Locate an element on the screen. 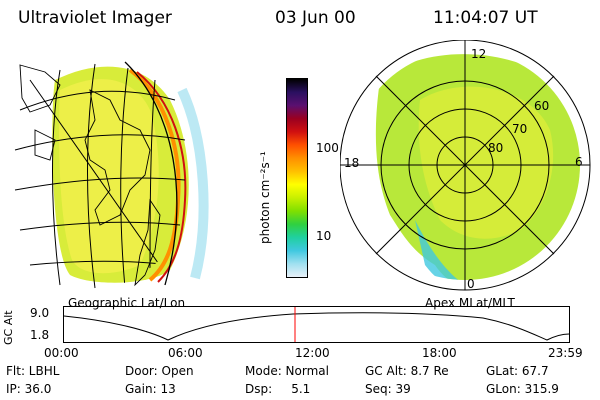 The width and height of the screenshot is (600, 400). auroral-oval-peak is located at coordinates (161, 177).